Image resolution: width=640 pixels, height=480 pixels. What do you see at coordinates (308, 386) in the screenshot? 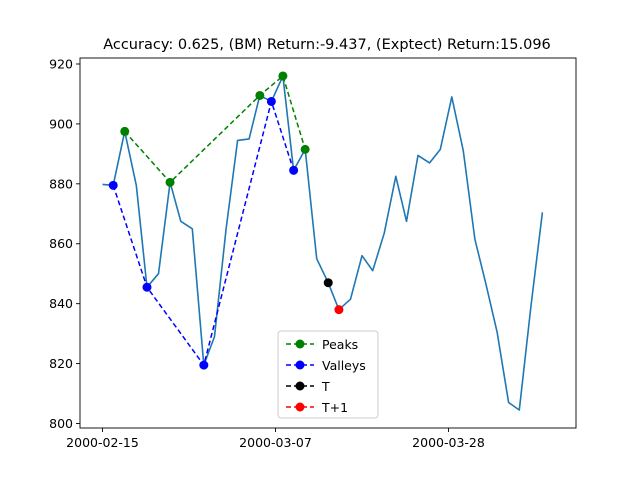
I see `legend-entry-t: T` at bounding box center [308, 386].